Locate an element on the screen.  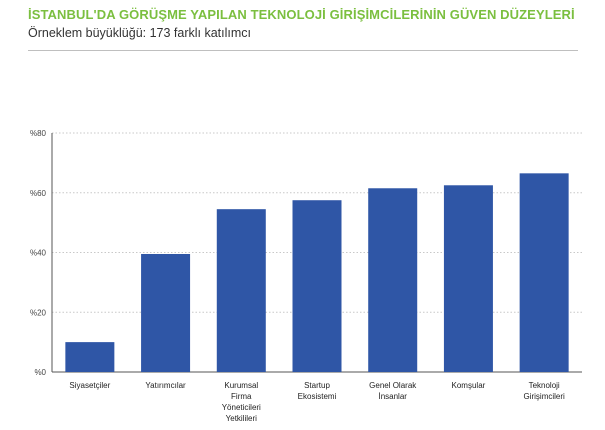
x-tick-label: Yatırımcılar is located at coordinates (165, 385).